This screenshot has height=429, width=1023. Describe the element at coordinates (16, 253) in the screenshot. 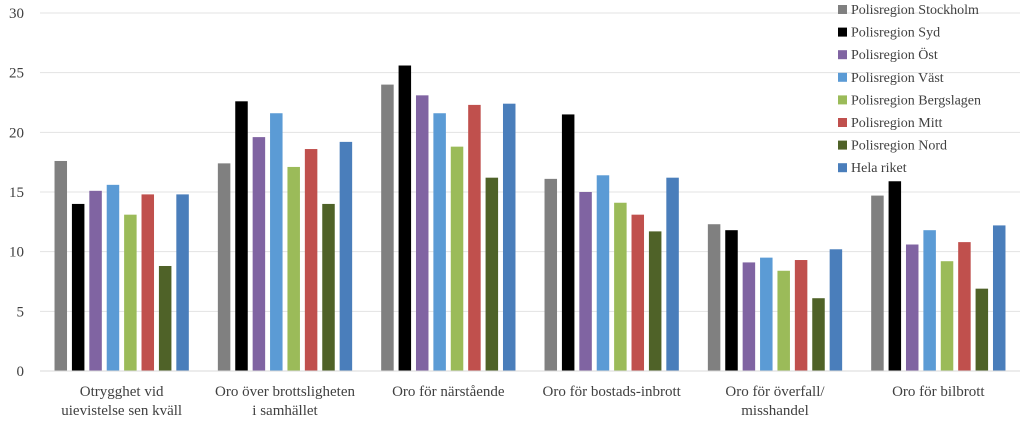

I see `y-tick-label: 10` at that location.